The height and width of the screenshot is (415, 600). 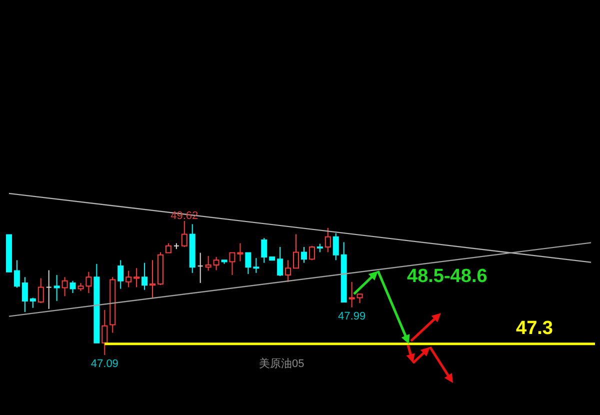 I want to click on text: 美原油05, so click(x=281, y=363).